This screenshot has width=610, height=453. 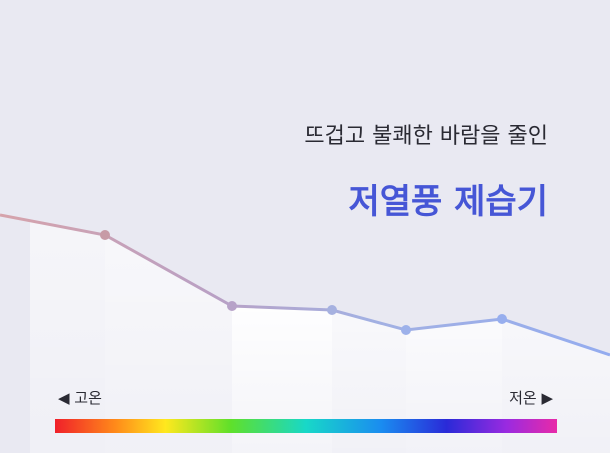 I want to click on scale-left-label: ◀ 고온, so click(x=80, y=398).